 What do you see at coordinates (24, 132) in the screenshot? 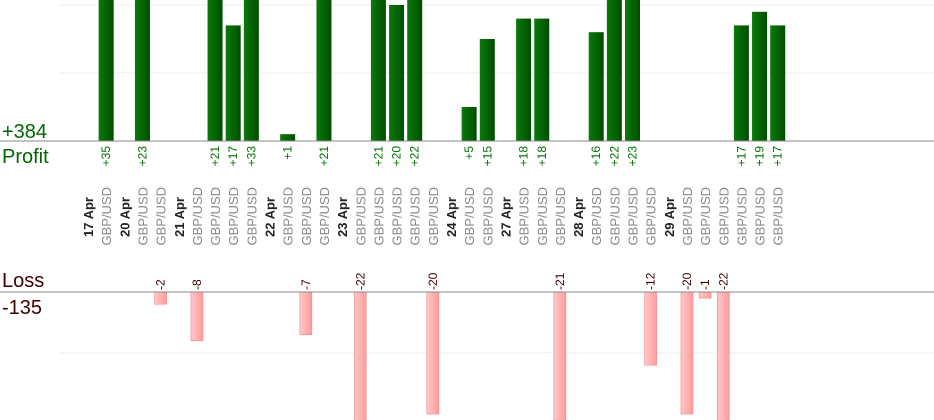
I see `profit-total: +384` at bounding box center [24, 132].